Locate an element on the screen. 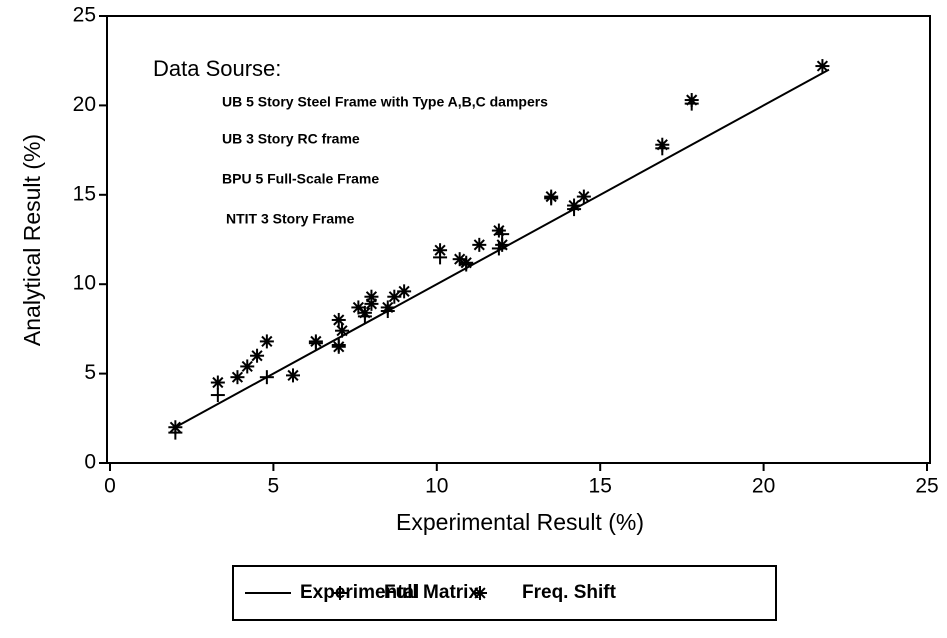 This screenshot has width=947, height=638. legend-label: Freq. Shift is located at coordinates (569, 592).